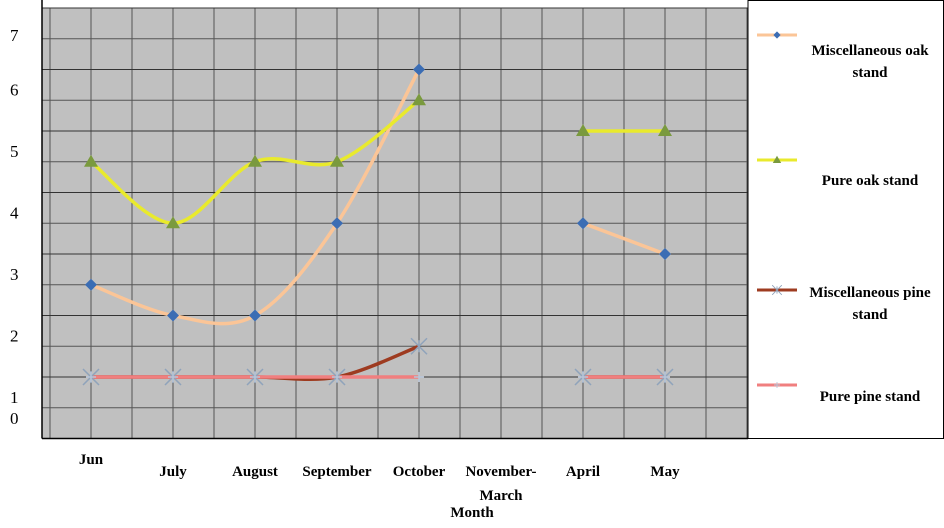 This screenshot has width=944, height=528. Describe the element at coordinates (14, 151) in the screenshot. I see `y-tick-label: 5` at that location.